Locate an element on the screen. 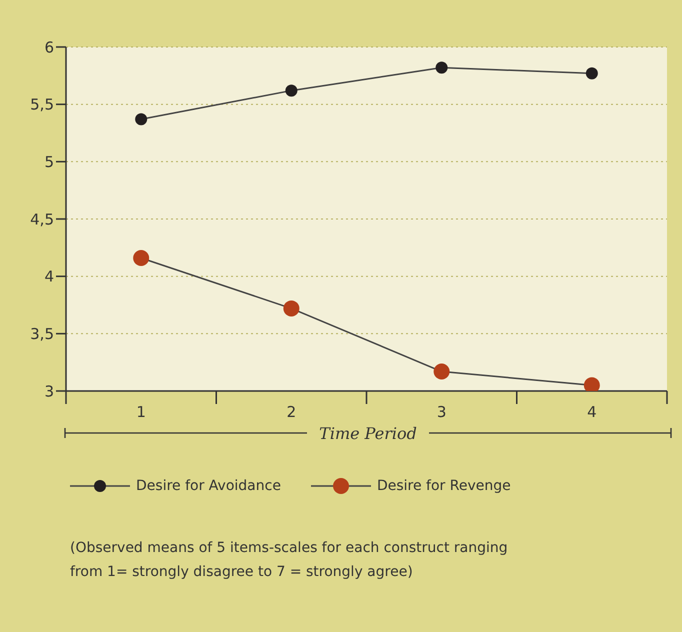 The height and width of the screenshot is (632, 682). x-tick-label: 1 is located at coordinates (141, 412).